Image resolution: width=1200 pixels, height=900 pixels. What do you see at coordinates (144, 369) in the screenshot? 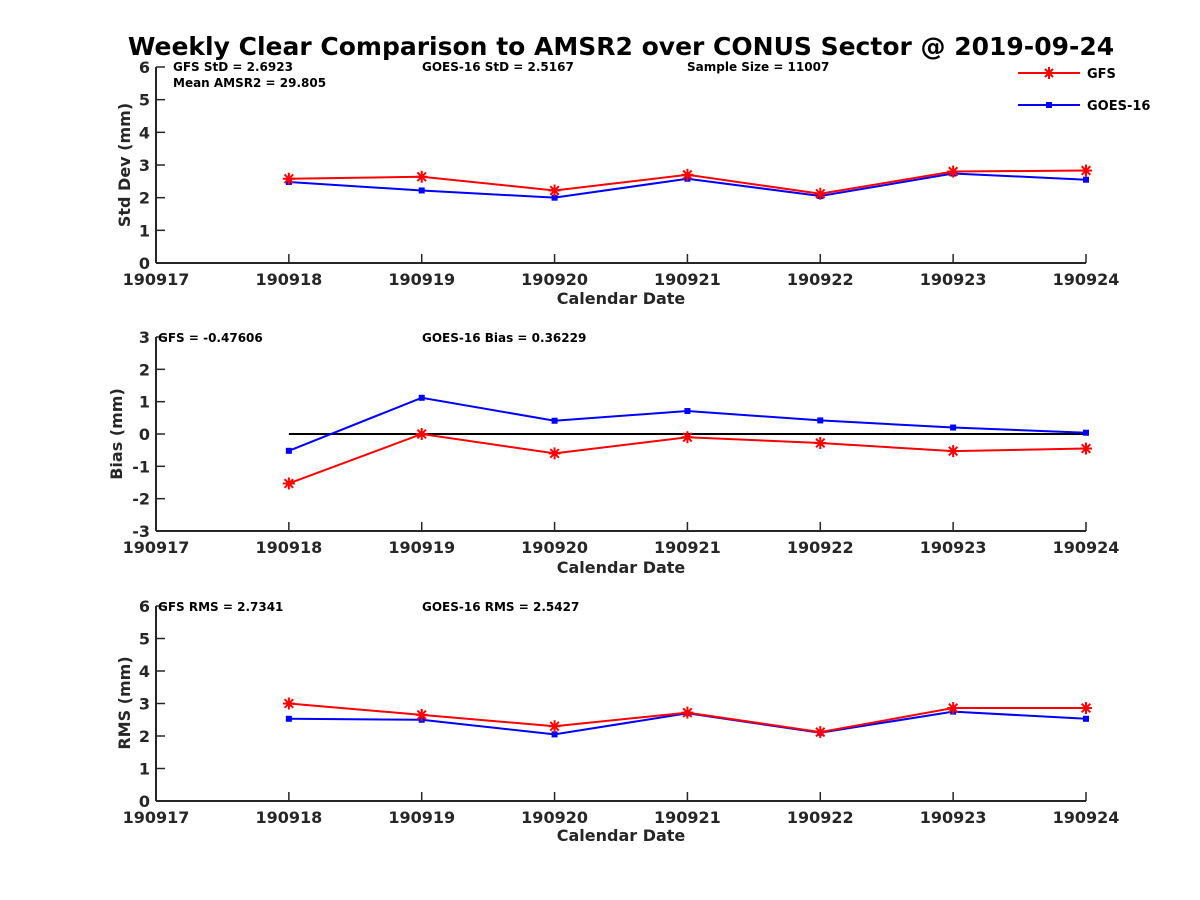
I see `bias-y-tick-label: 2` at bounding box center [144, 369].